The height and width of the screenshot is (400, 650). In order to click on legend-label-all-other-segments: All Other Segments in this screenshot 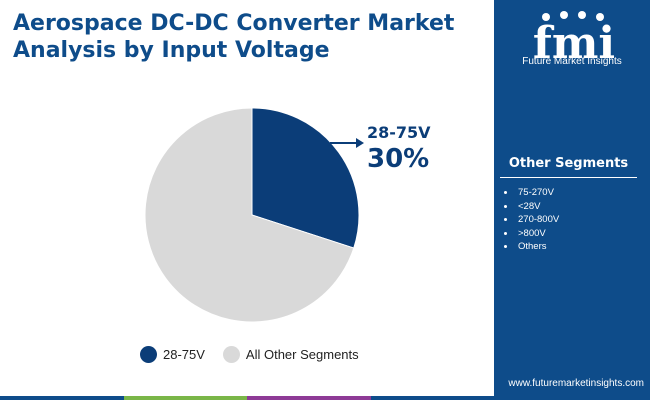, I will do `click(302, 354)`.